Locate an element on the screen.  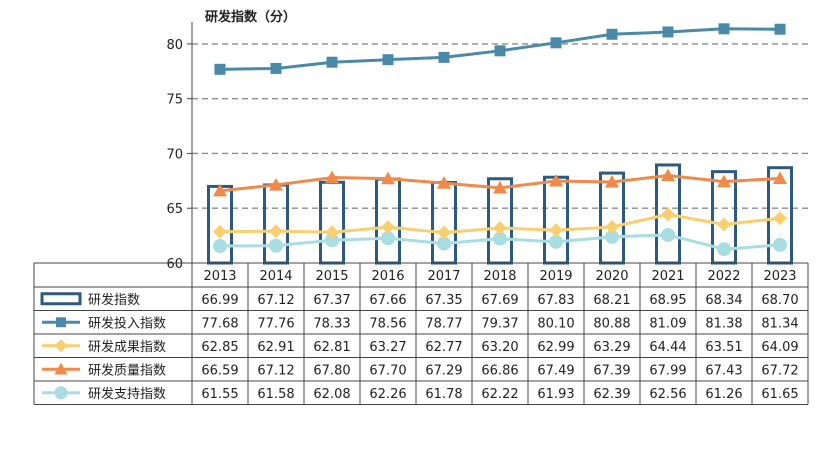
table-cell: 64.09 is located at coordinates (779, 347).